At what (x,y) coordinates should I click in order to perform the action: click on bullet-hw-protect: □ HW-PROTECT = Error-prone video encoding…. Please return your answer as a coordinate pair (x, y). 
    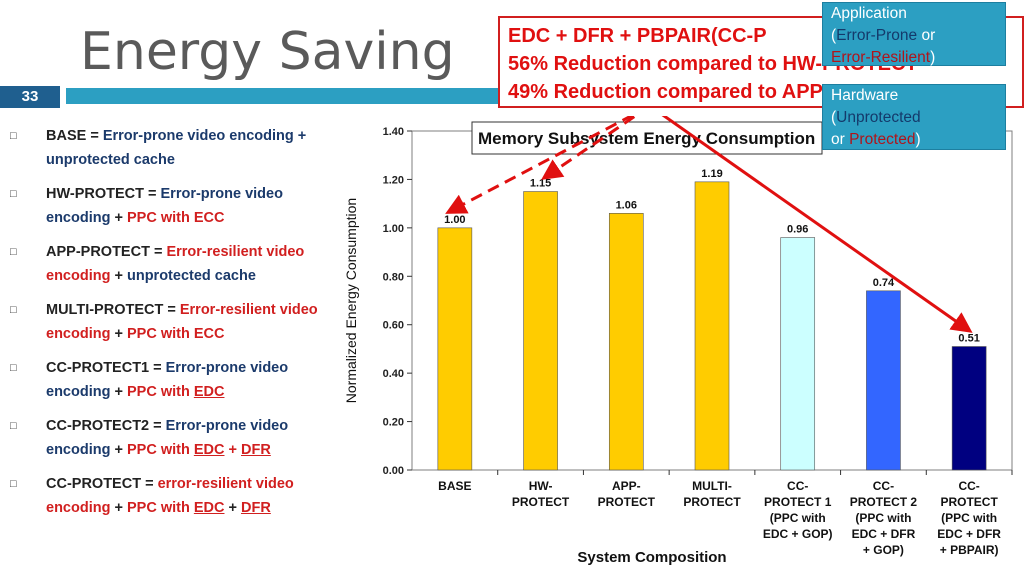
    Looking at the image, I should click on (175, 206).